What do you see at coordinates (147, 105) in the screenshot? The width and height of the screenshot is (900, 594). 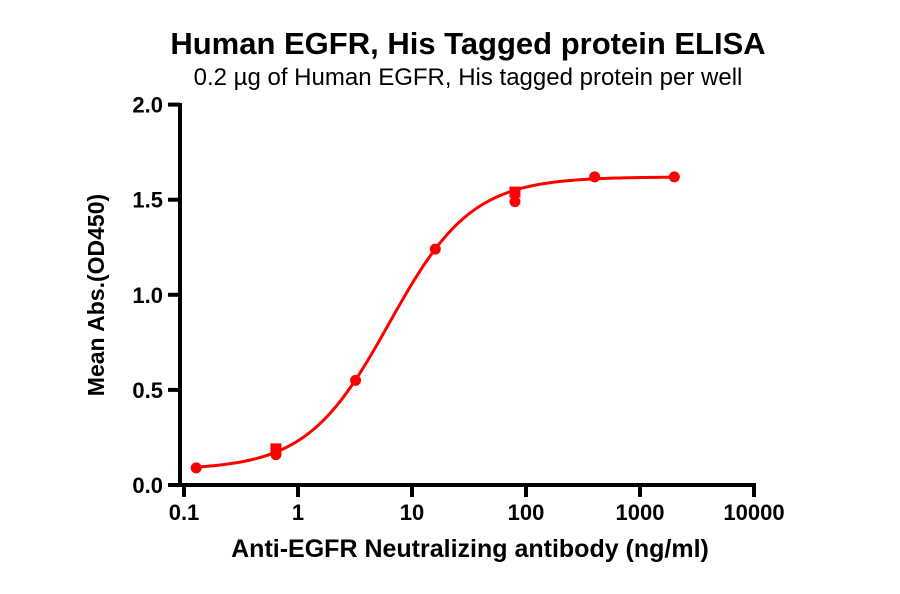 I see `y-tick-label-2.0: 2.0` at bounding box center [147, 105].